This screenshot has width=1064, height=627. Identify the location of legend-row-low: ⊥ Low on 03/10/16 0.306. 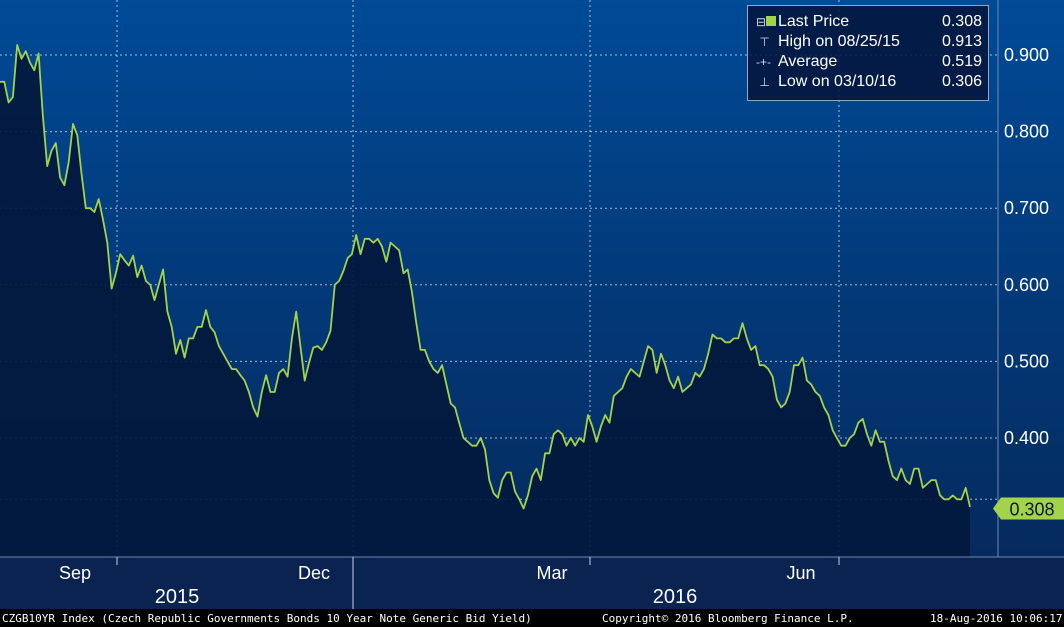
(869, 81).